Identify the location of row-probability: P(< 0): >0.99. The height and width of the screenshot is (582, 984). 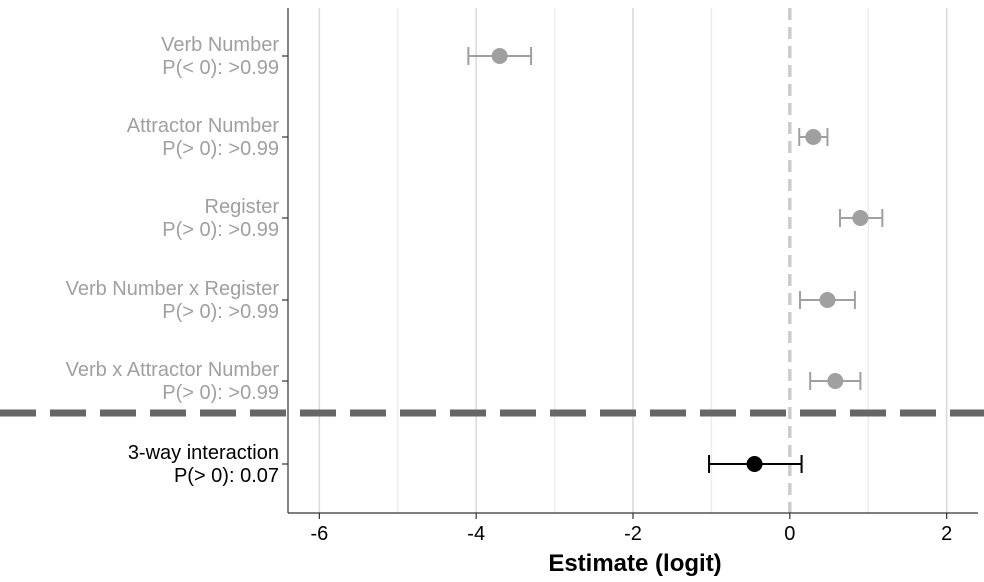
(220, 68).